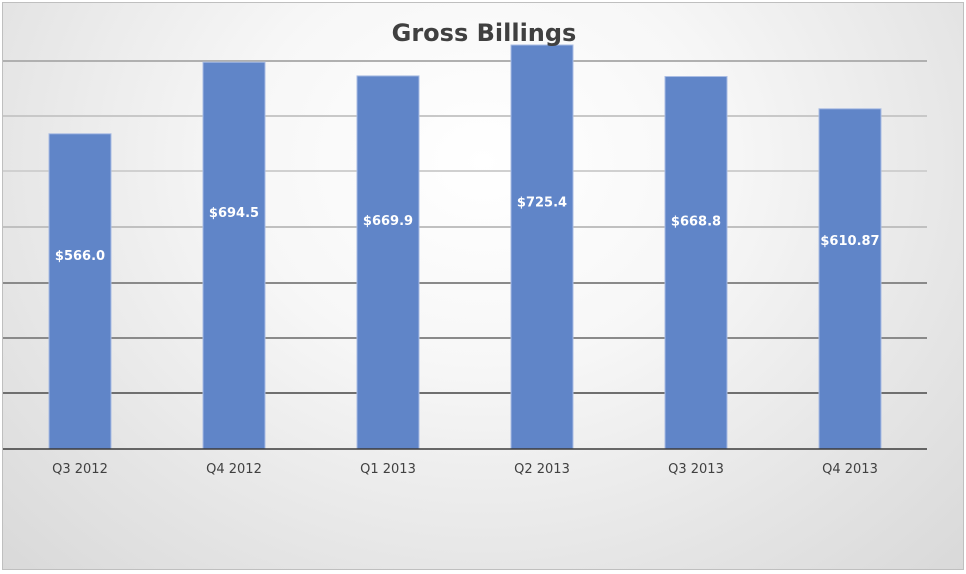 This screenshot has width=966, height=574. I want to click on x-tick-label: Q4 2012, so click(234, 469).